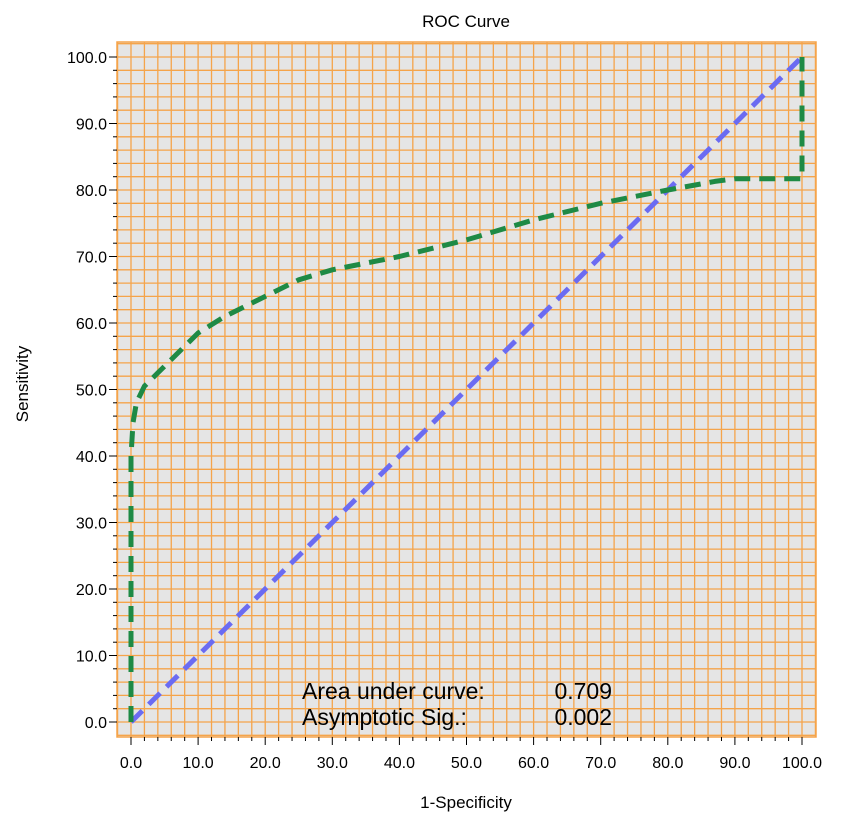  I want to click on x-tick-label: 30.0, so click(332, 763).